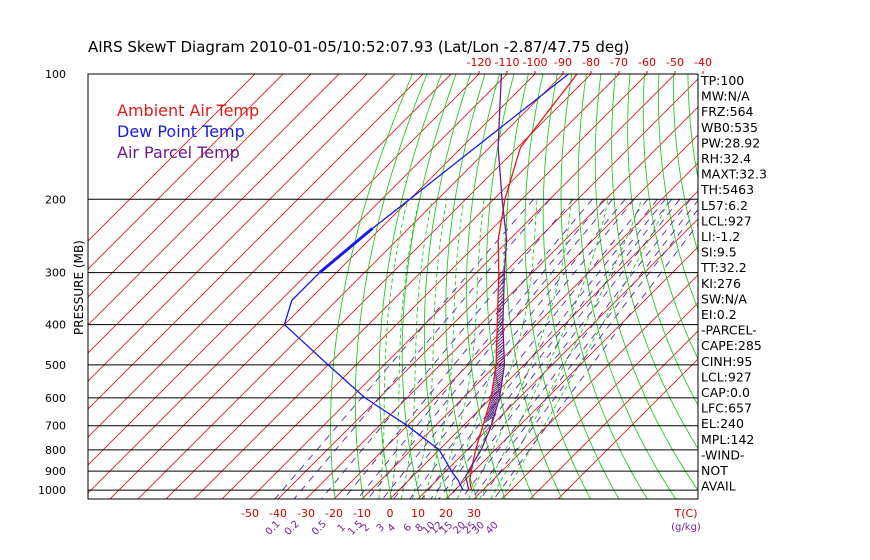 The height and width of the screenshot is (560, 870). Describe the element at coordinates (714, 470) in the screenshot. I see `index-label: NOT` at that location.